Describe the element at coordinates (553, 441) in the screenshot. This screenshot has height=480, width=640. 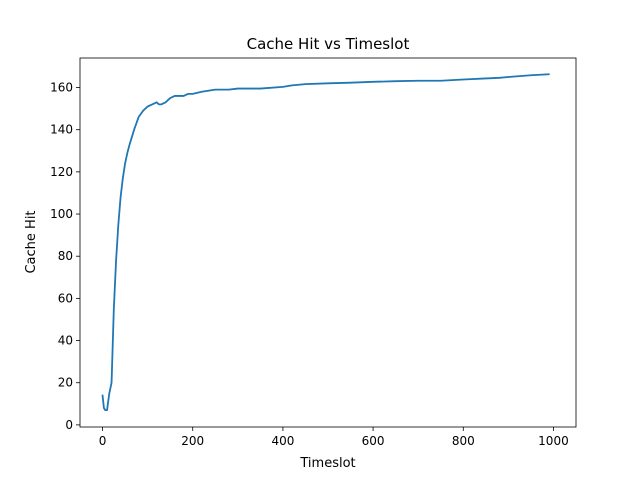
I see `x-tick-label: 1000` at that location.